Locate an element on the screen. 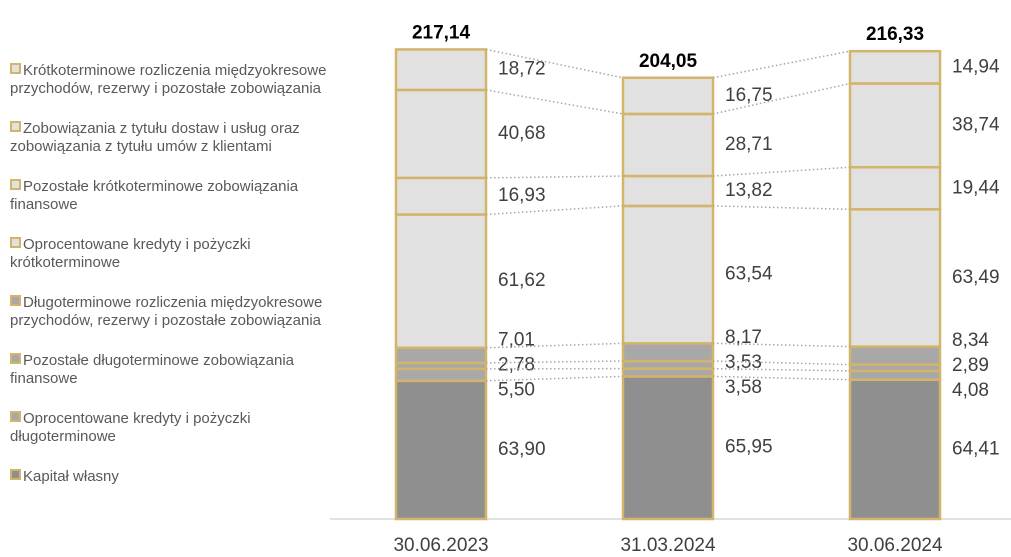  value-label: 5,50 is located at coordinates (516, 389).